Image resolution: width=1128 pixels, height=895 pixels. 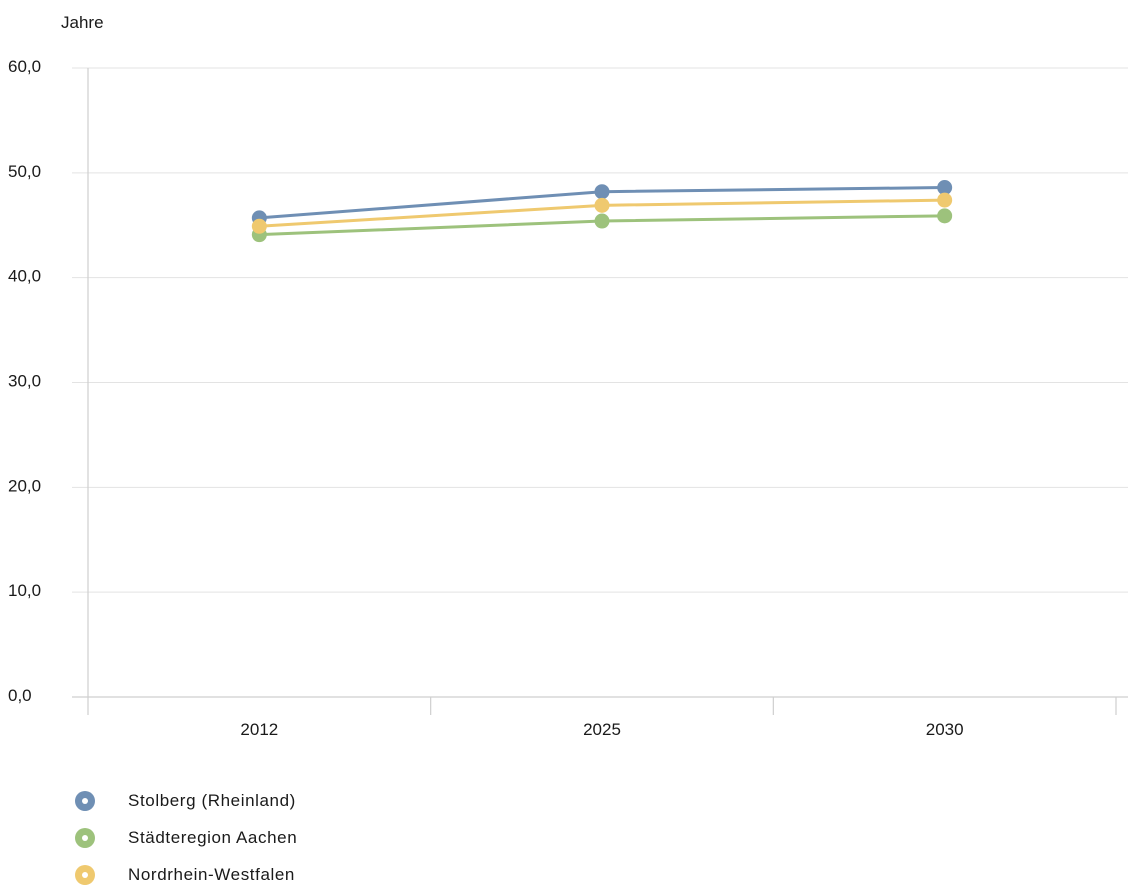 What do you see at coordinates (212, 800) in the screenshot?
I see `legend-label: Stolberg (Rheinland)` at bounding box center [212, 800].